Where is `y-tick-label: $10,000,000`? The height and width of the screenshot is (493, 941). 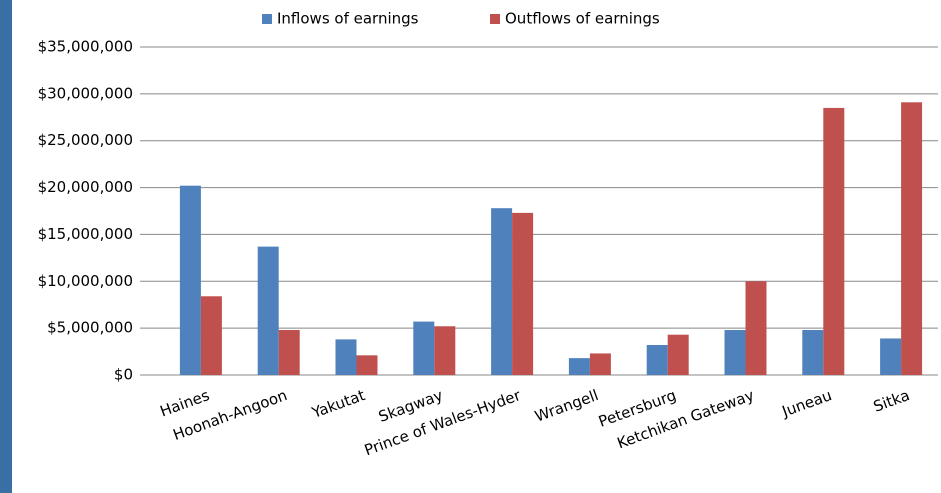 y-tick-label: $10,000,000 is located at coordinates (85, 281).